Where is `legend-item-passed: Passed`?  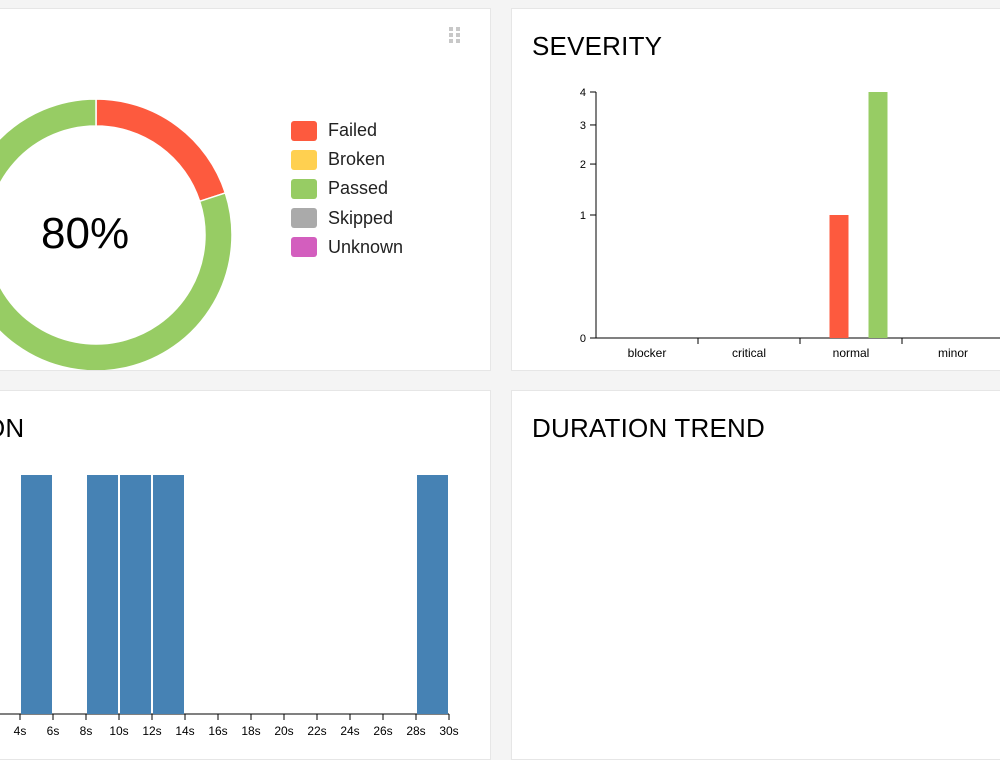 legend-item-passed: Passed is located at coordinates (347, 188).